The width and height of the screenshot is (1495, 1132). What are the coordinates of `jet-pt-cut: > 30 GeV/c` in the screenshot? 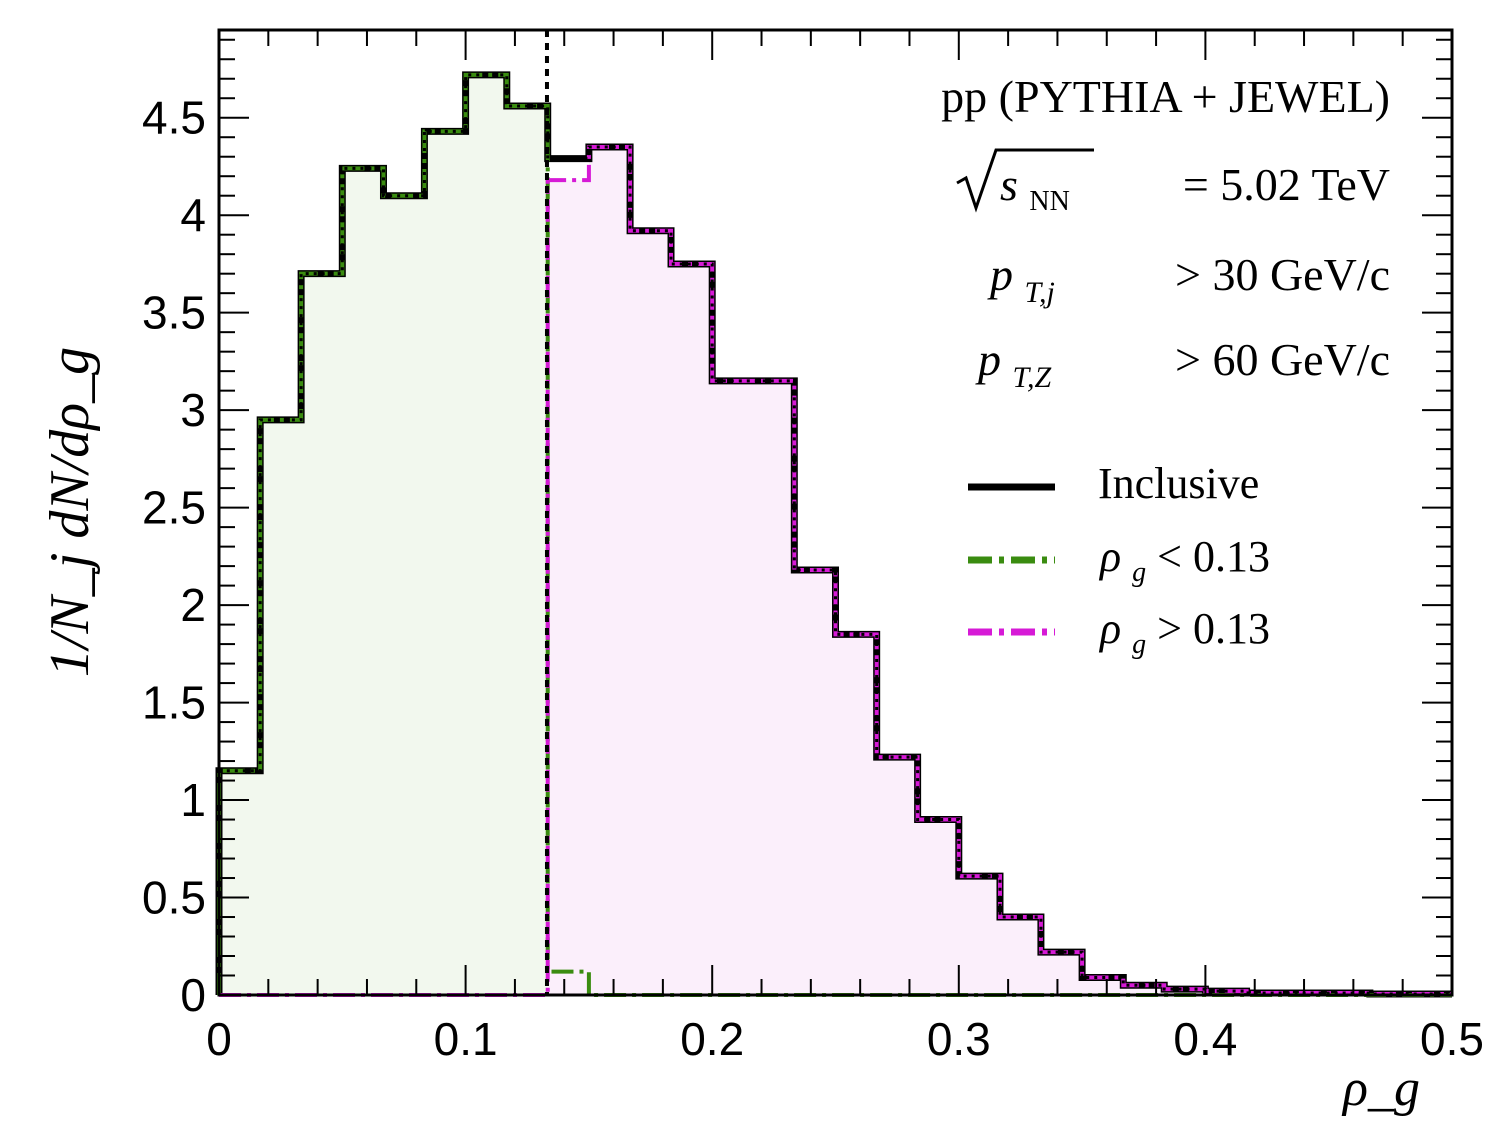 It's located at (1282, 274).